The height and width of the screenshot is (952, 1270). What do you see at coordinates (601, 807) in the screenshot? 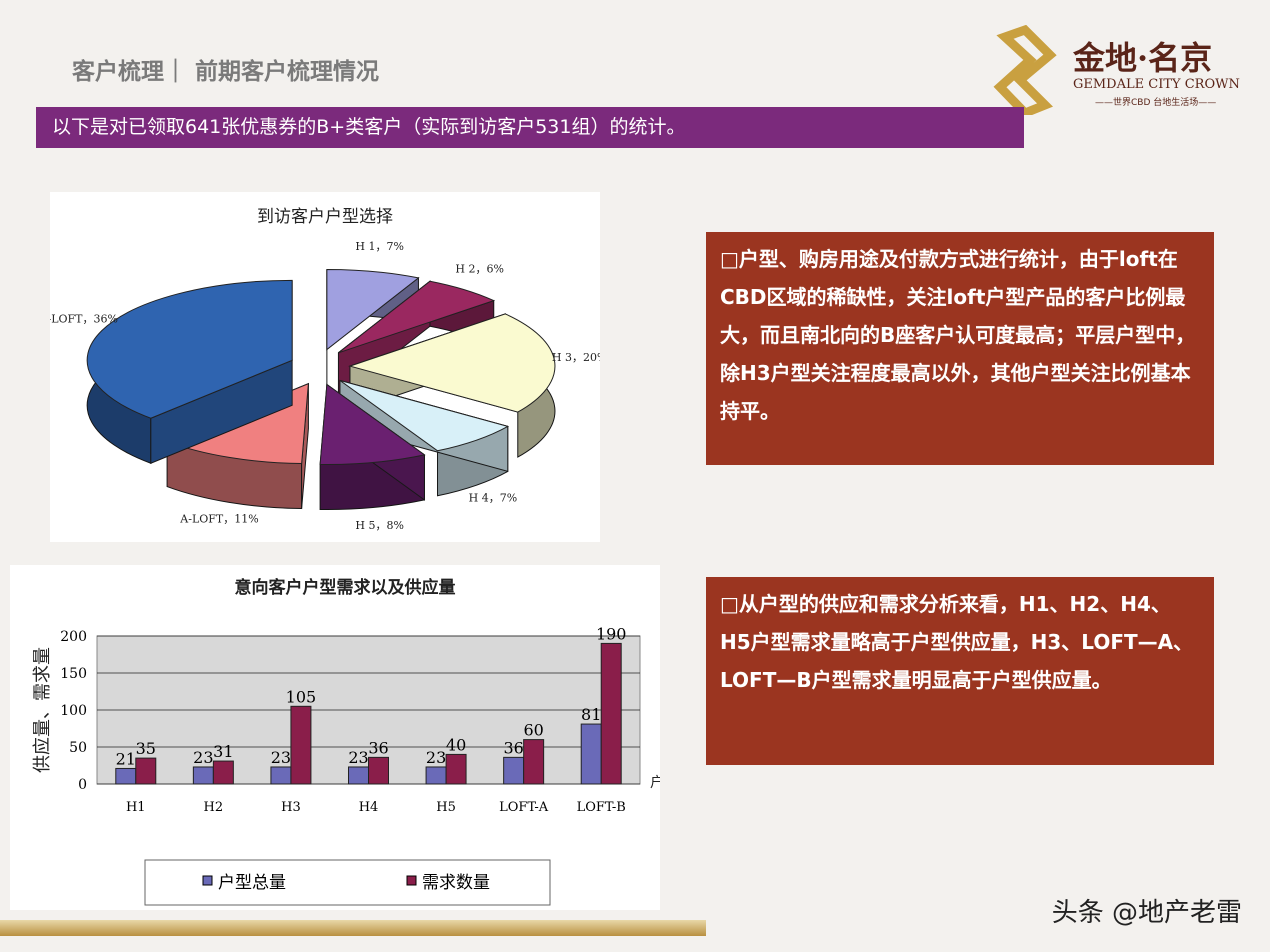
I see `x-tick-label: LOFT-B` at bounding box center [601, 807].